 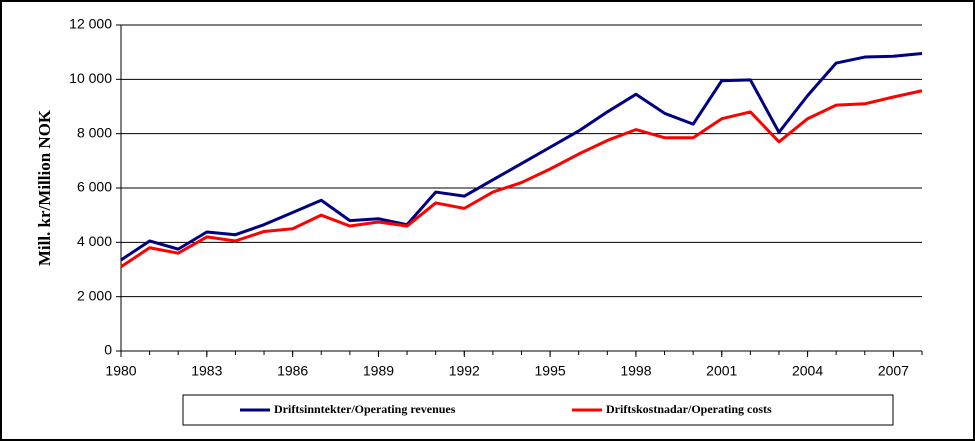 What do you see at coordinates (378, 371) in the screenshot?
I see `x-tick-label: 1989` at bounding box center [378, 371].